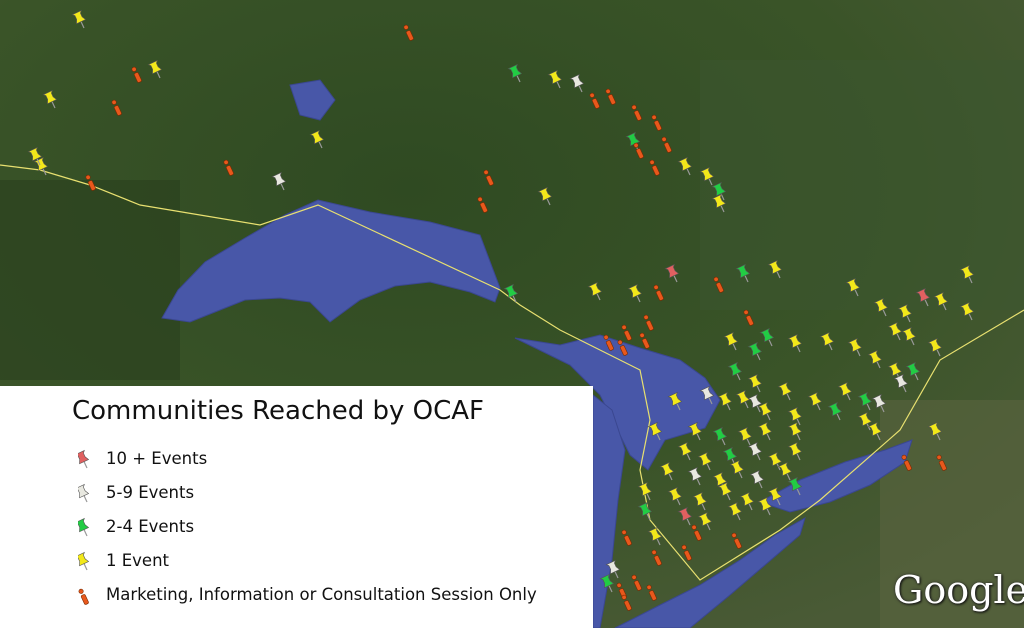 The width and height of the screenshot is (1024, 628). Describe the element at coordinates (138, 560) in the screenshot. I see `legend-label: 1 Event` at that location.